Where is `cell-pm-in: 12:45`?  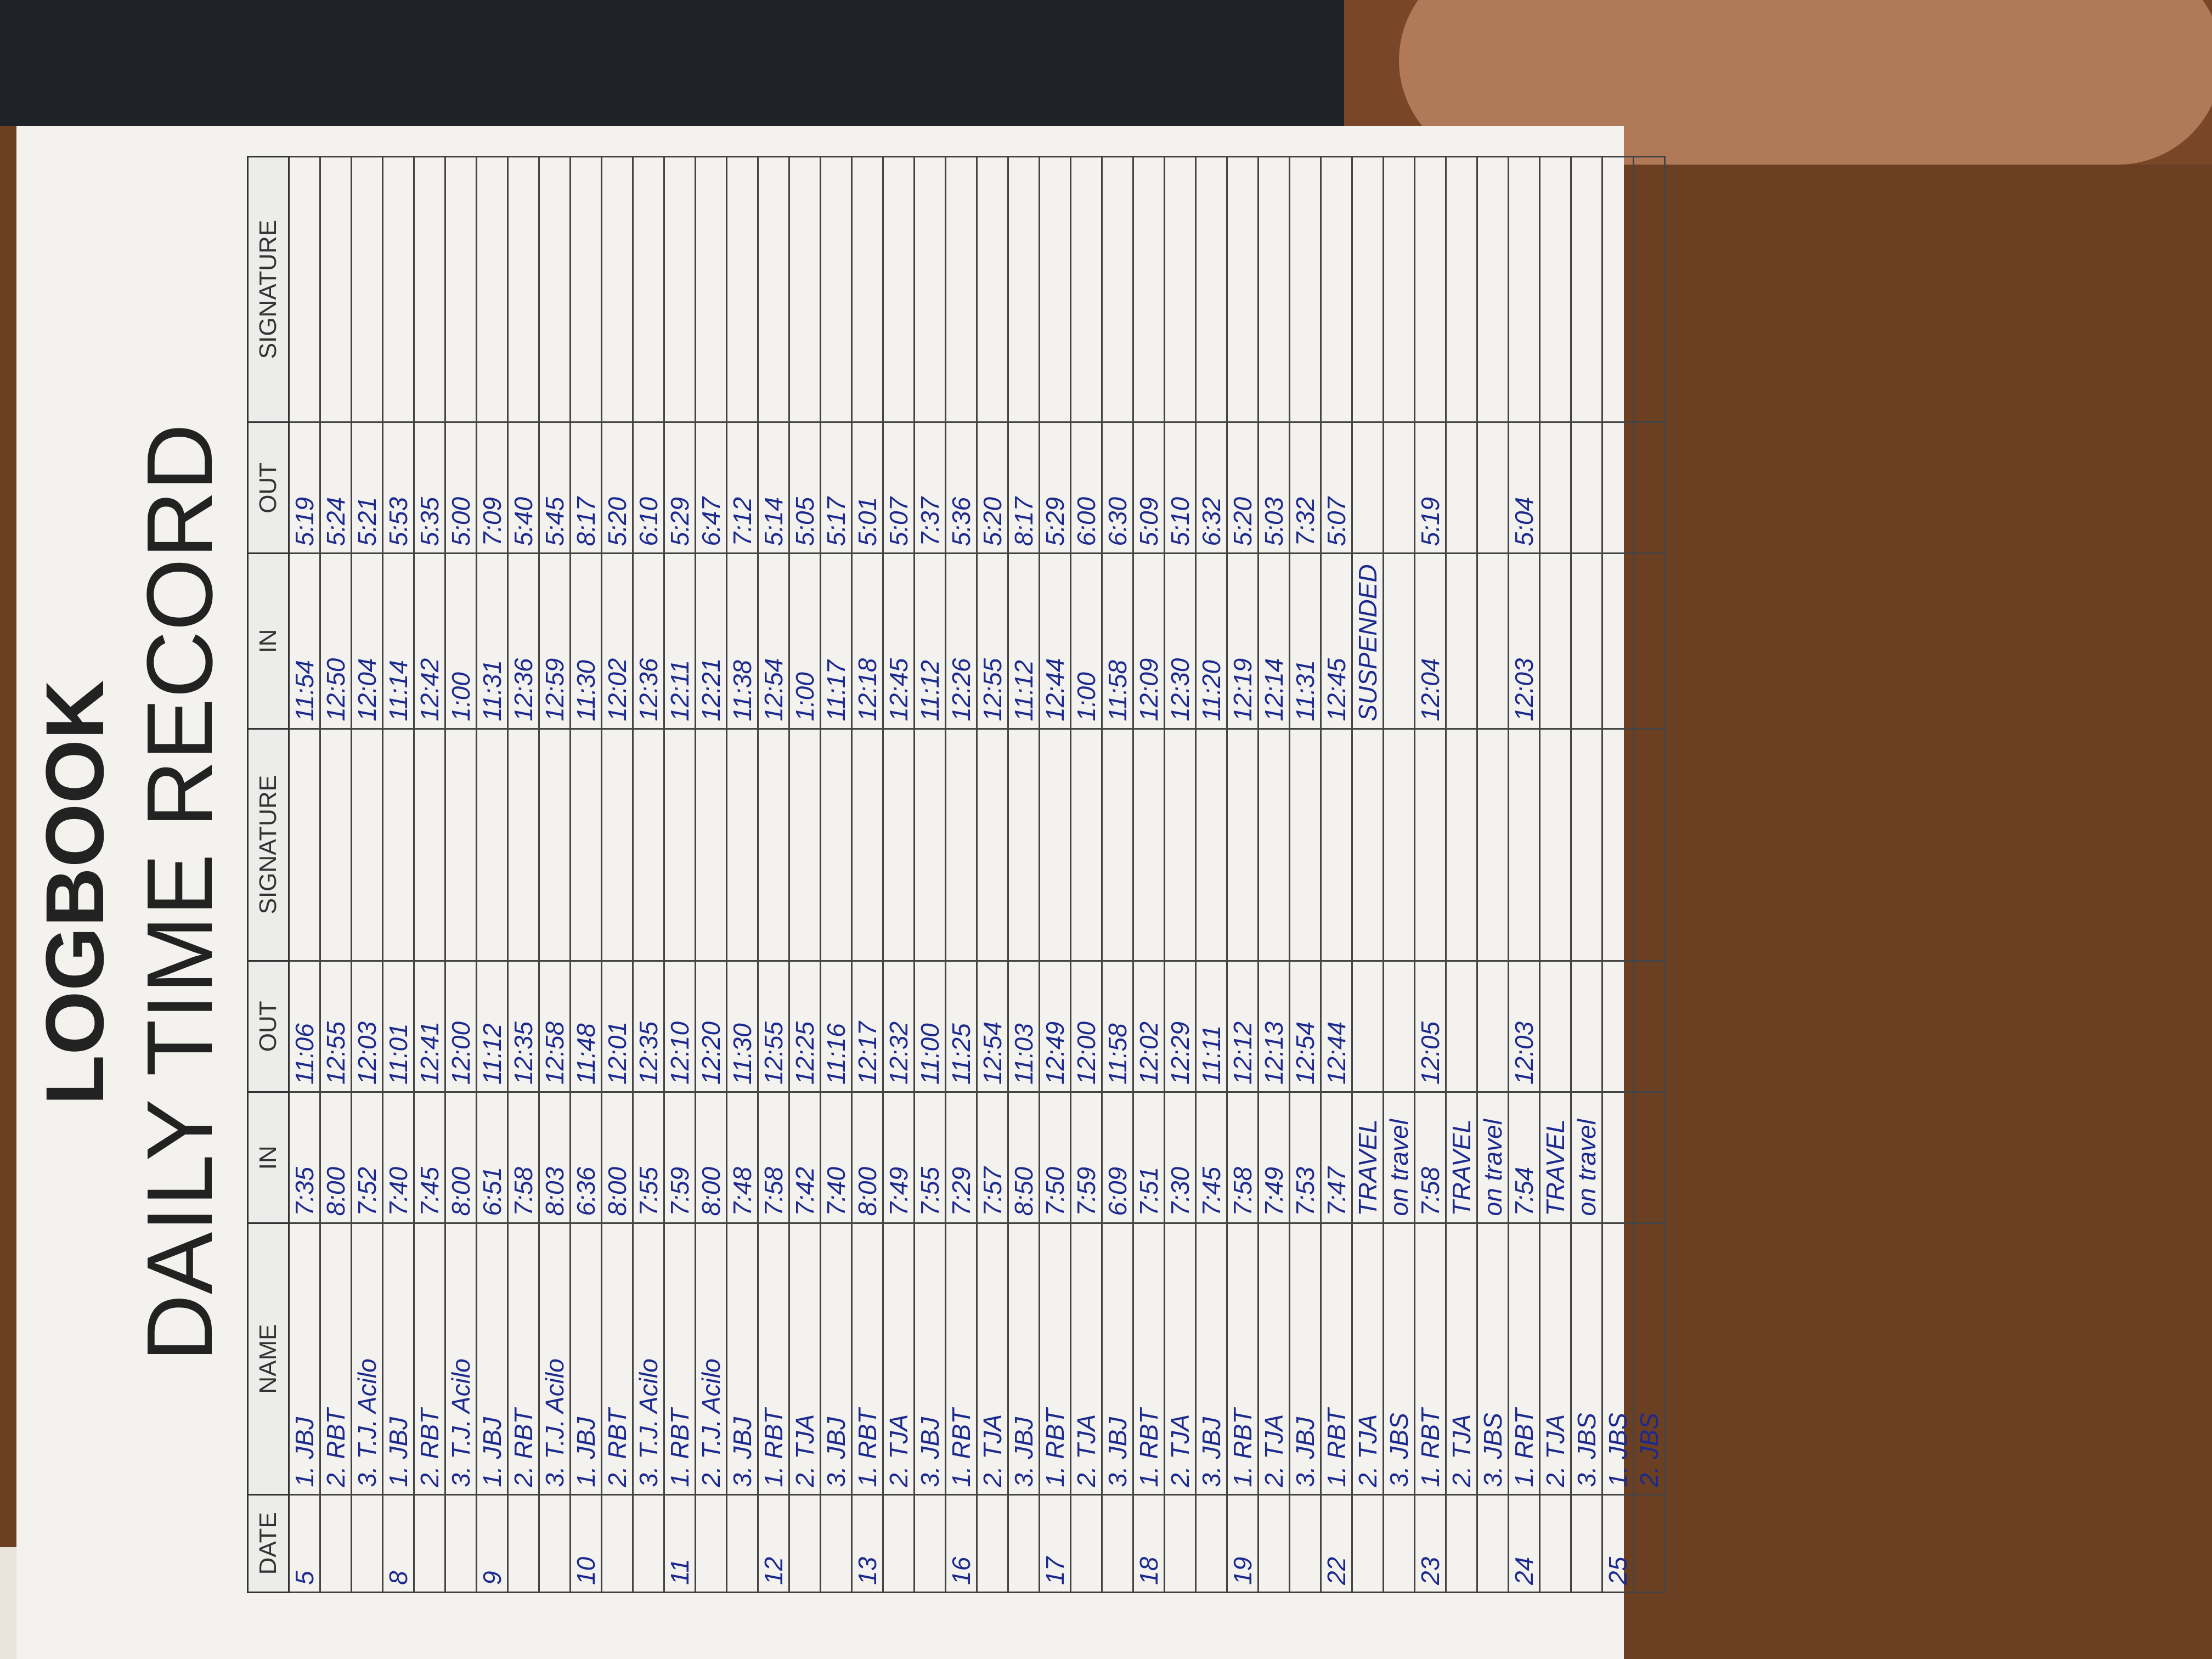
cell-pm-in: 12:45 is located at coordinates (1336, 641).